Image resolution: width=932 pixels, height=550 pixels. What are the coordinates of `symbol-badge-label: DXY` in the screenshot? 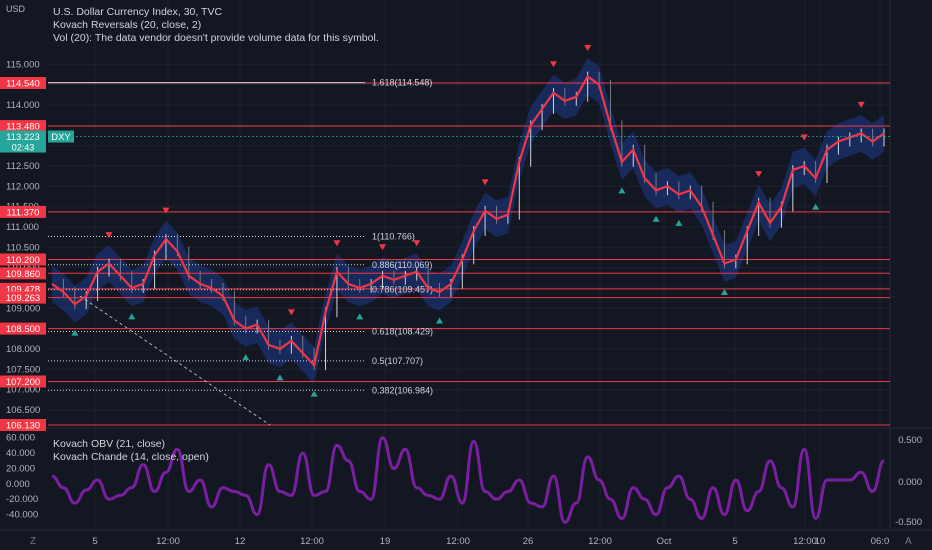 It's located at (61, 137).